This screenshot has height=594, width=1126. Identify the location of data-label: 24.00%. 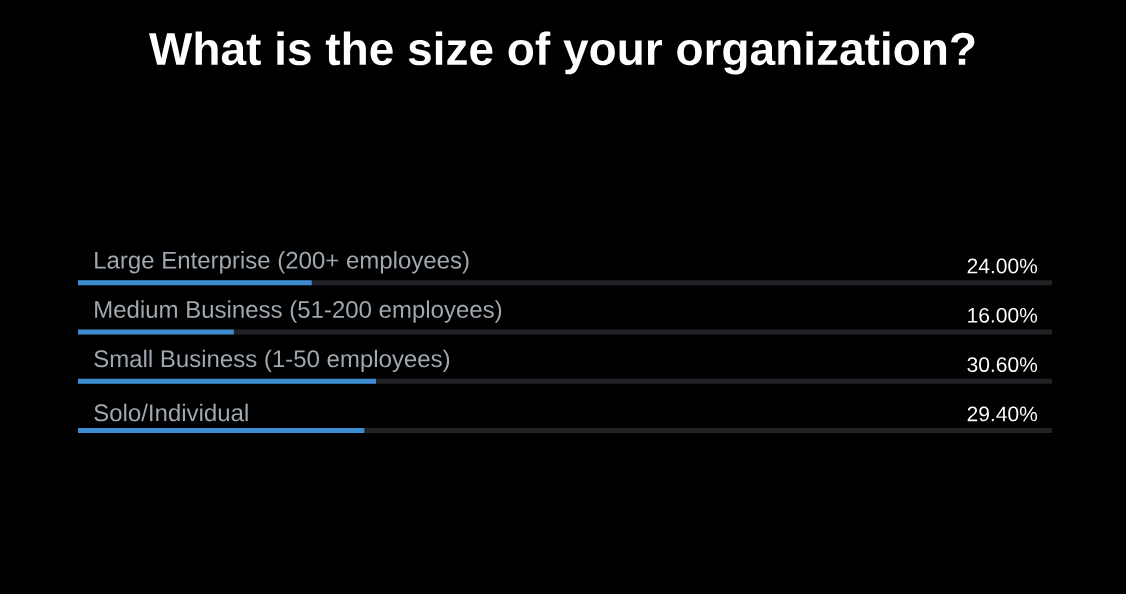
(1002, 266).